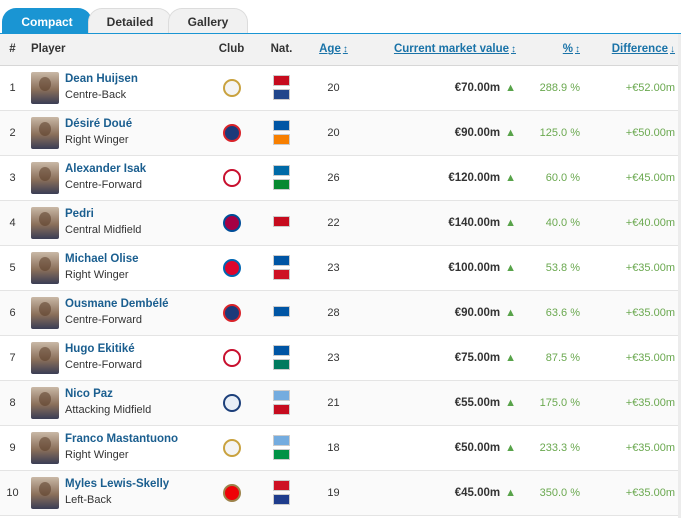 The width and height of the screenshot is (681, 518). I want to click on market-value-cell: €90.00m ▲, so click(442, 313).